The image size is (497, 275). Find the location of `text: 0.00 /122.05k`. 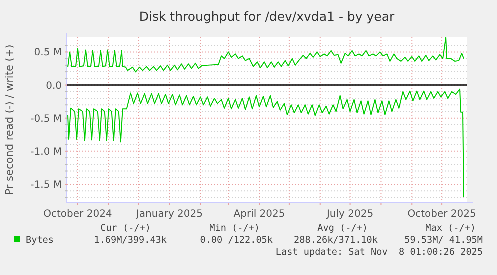

text: 0.00 /122.05k is located at coordinates (237, 240).